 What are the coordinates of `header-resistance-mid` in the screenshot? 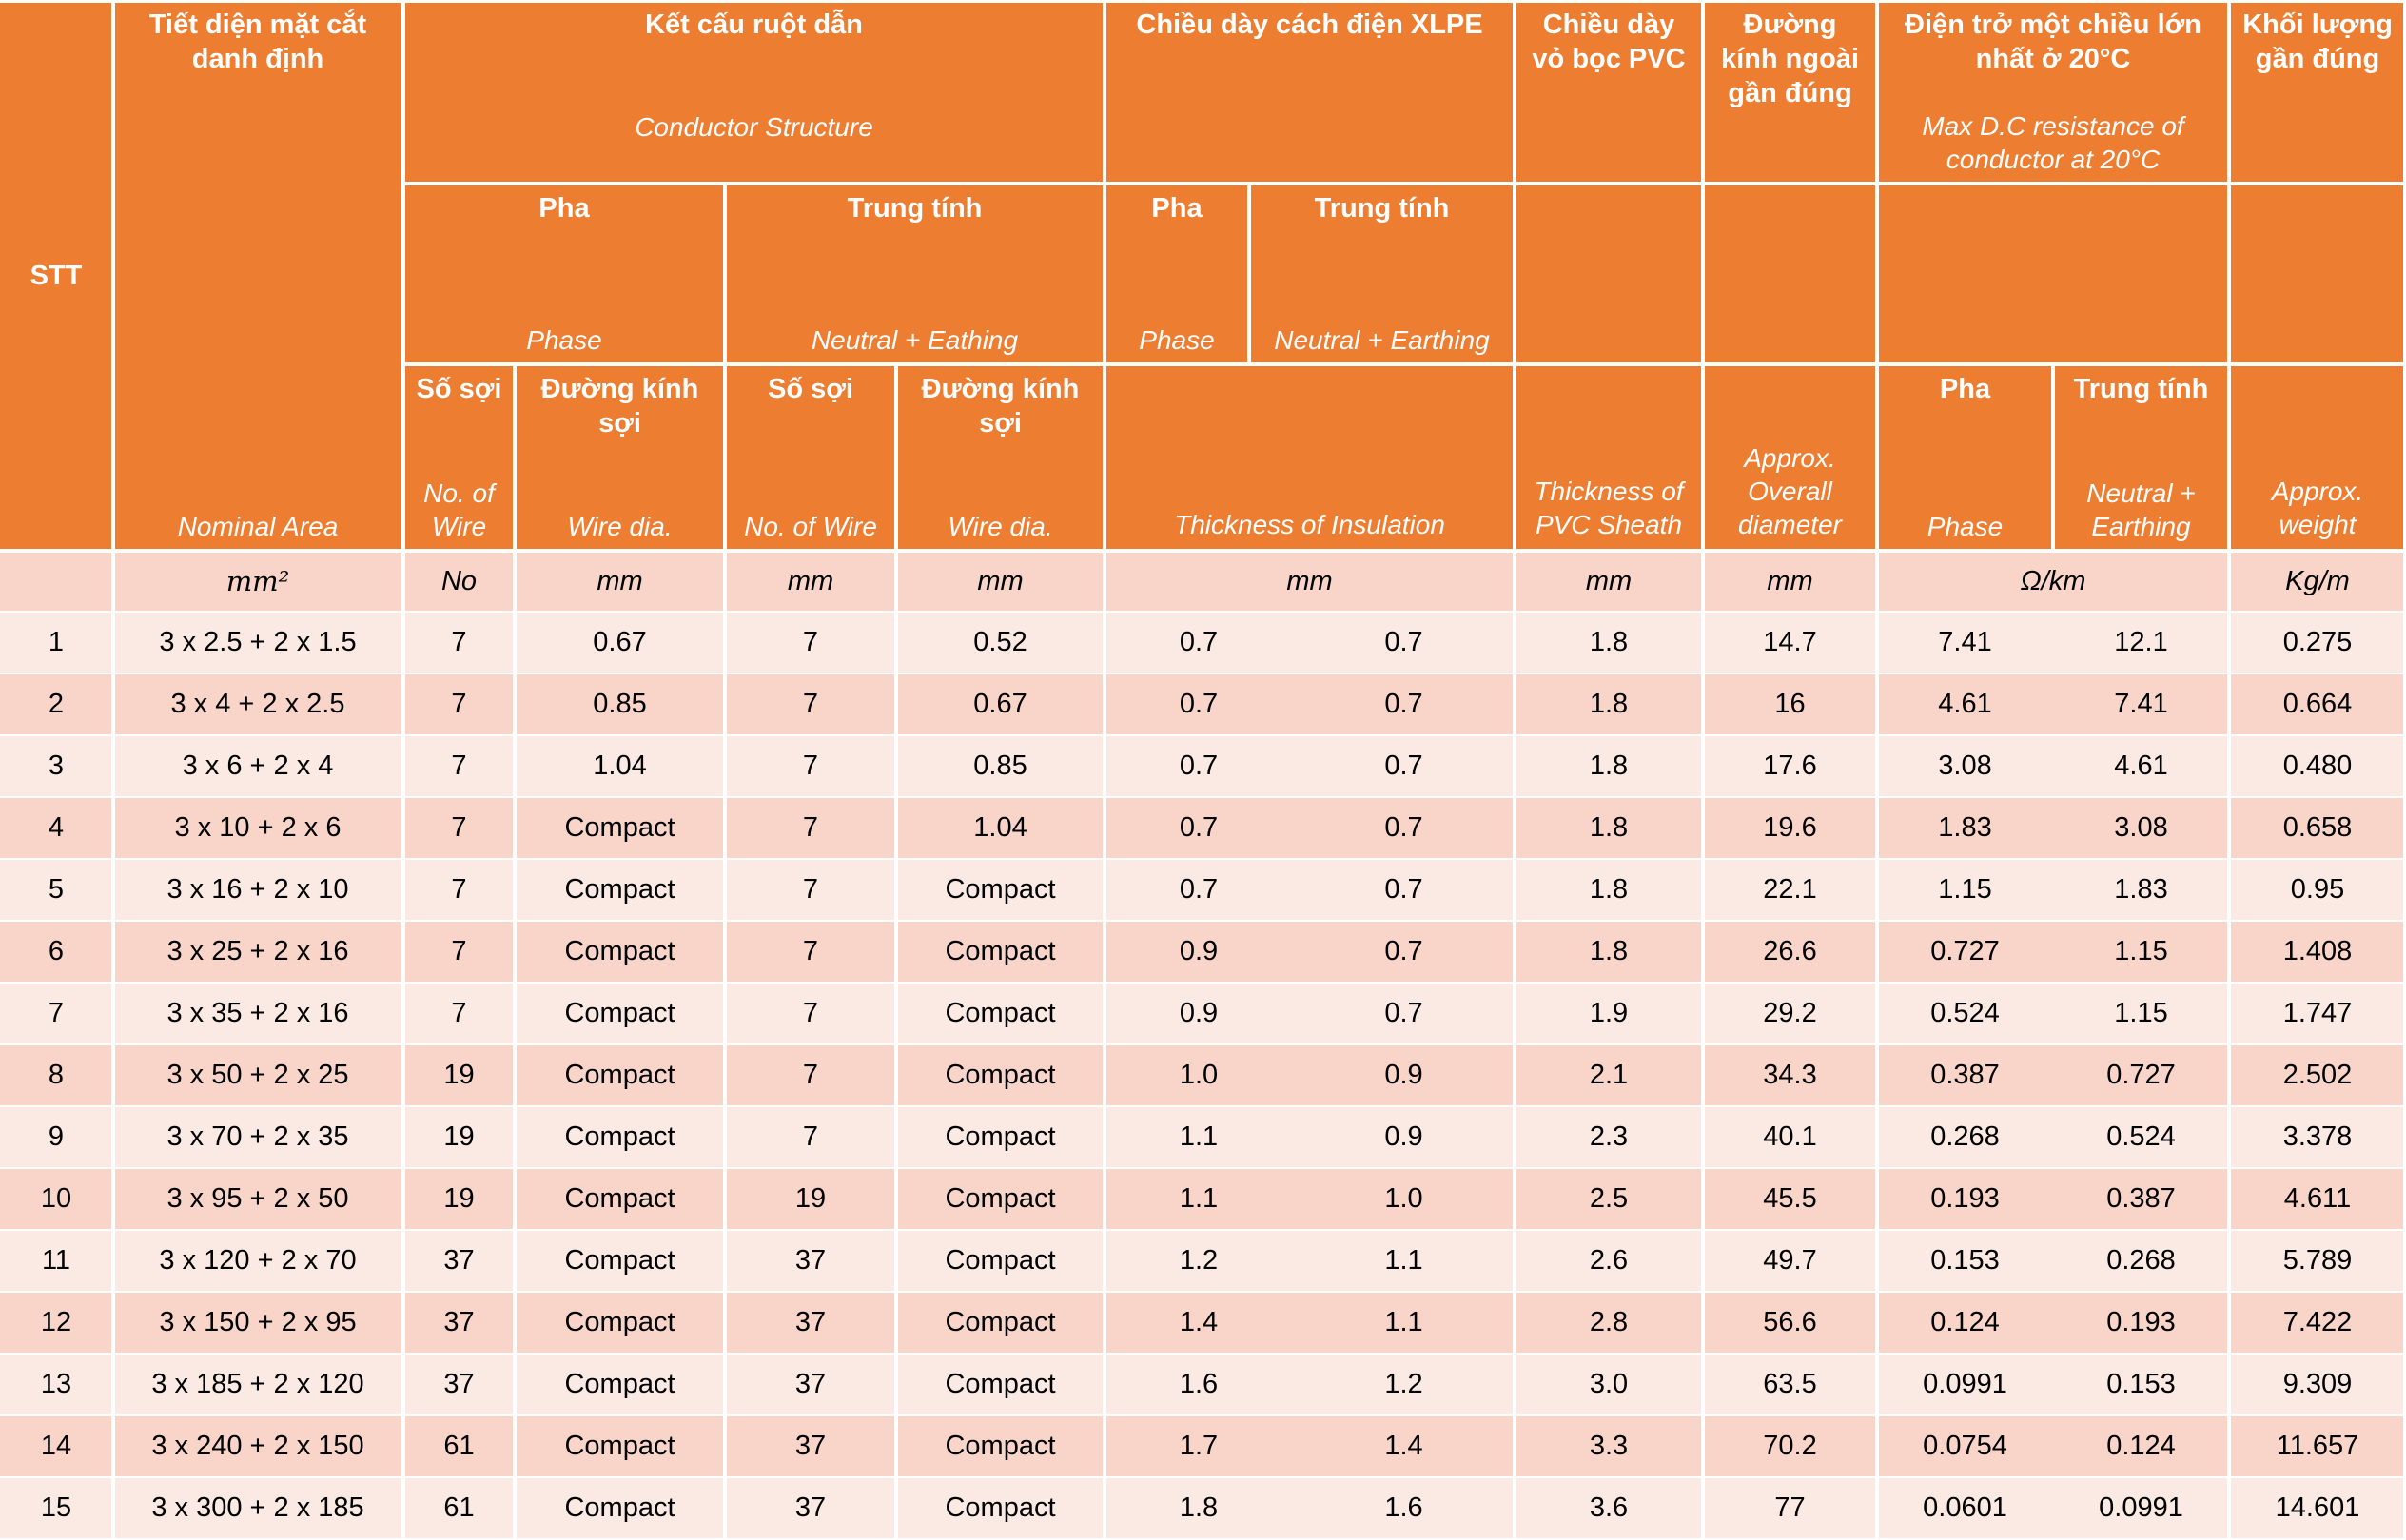 It's located at (2053, 274).